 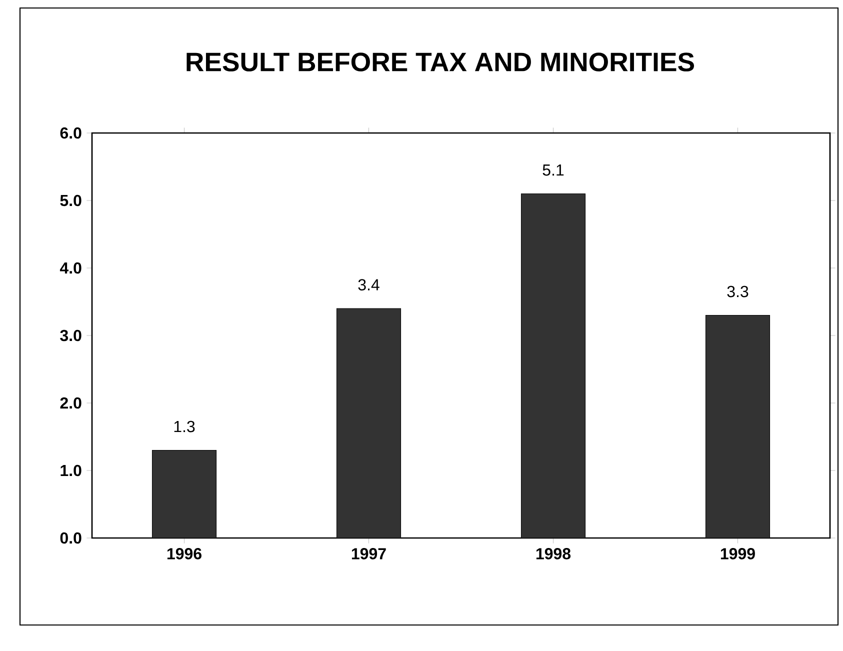 I want to click on y-tick-label: 5.0, so click(x=71, y=200).